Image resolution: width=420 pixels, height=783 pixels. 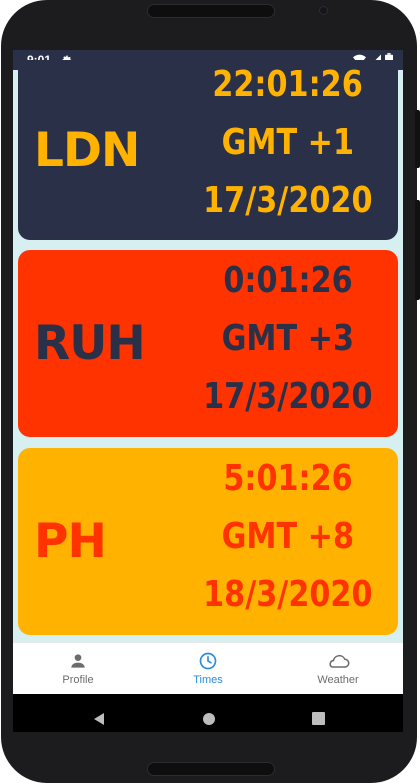 I want to click on city-info: 5:01:26 GMT +8 18/3/2020, so click(x=288, y=537).